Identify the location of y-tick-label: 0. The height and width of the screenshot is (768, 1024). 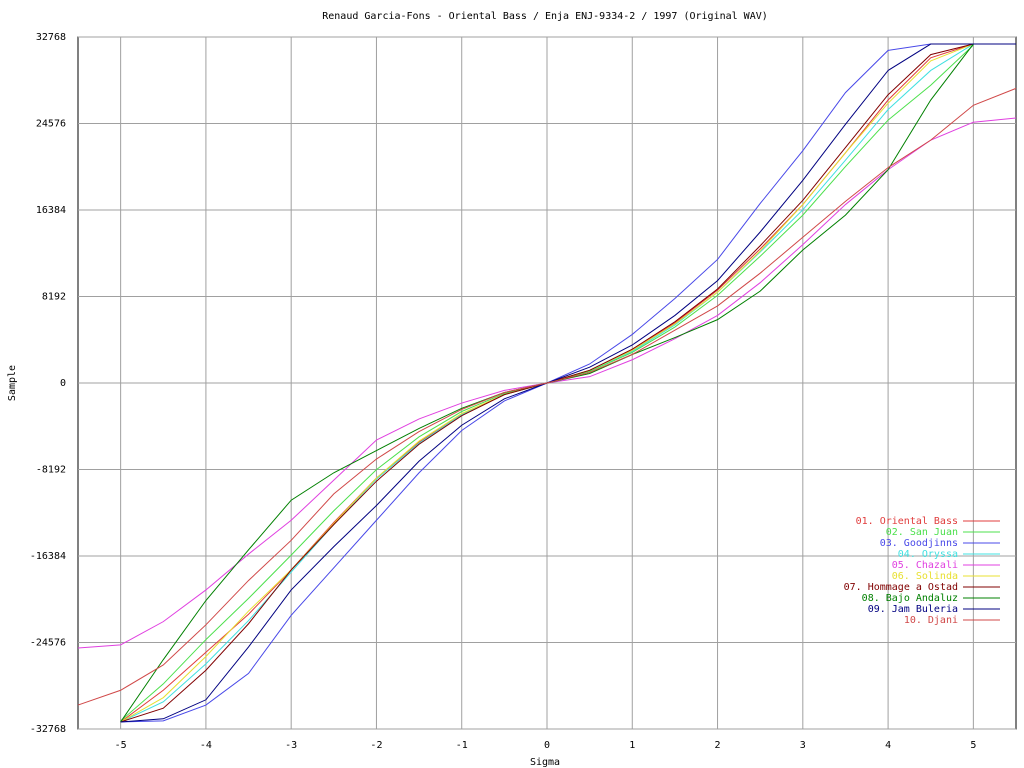
(63, 383).